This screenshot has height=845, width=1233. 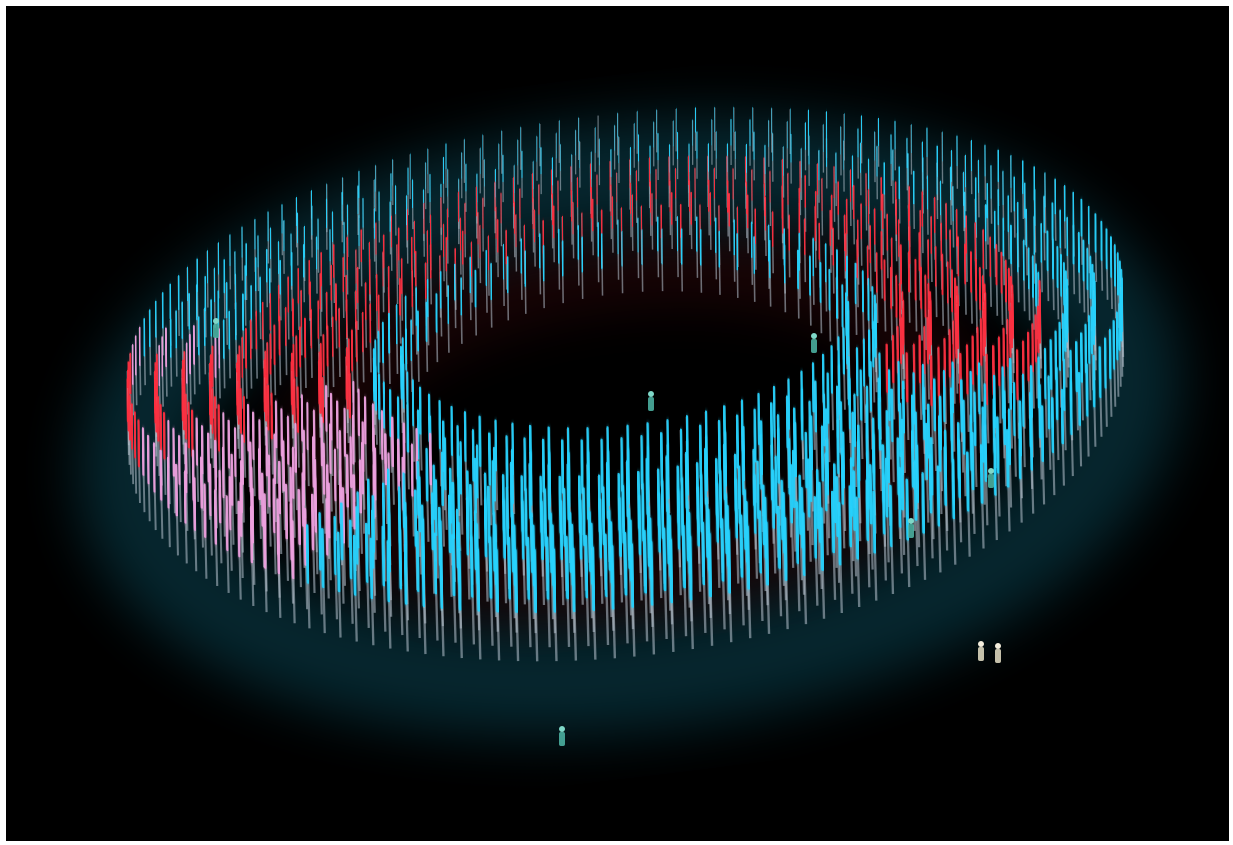 What do you see at coordinates (998, 653) in the screenshot?
I see `visitor-figure` at bounding box center [998, 653].